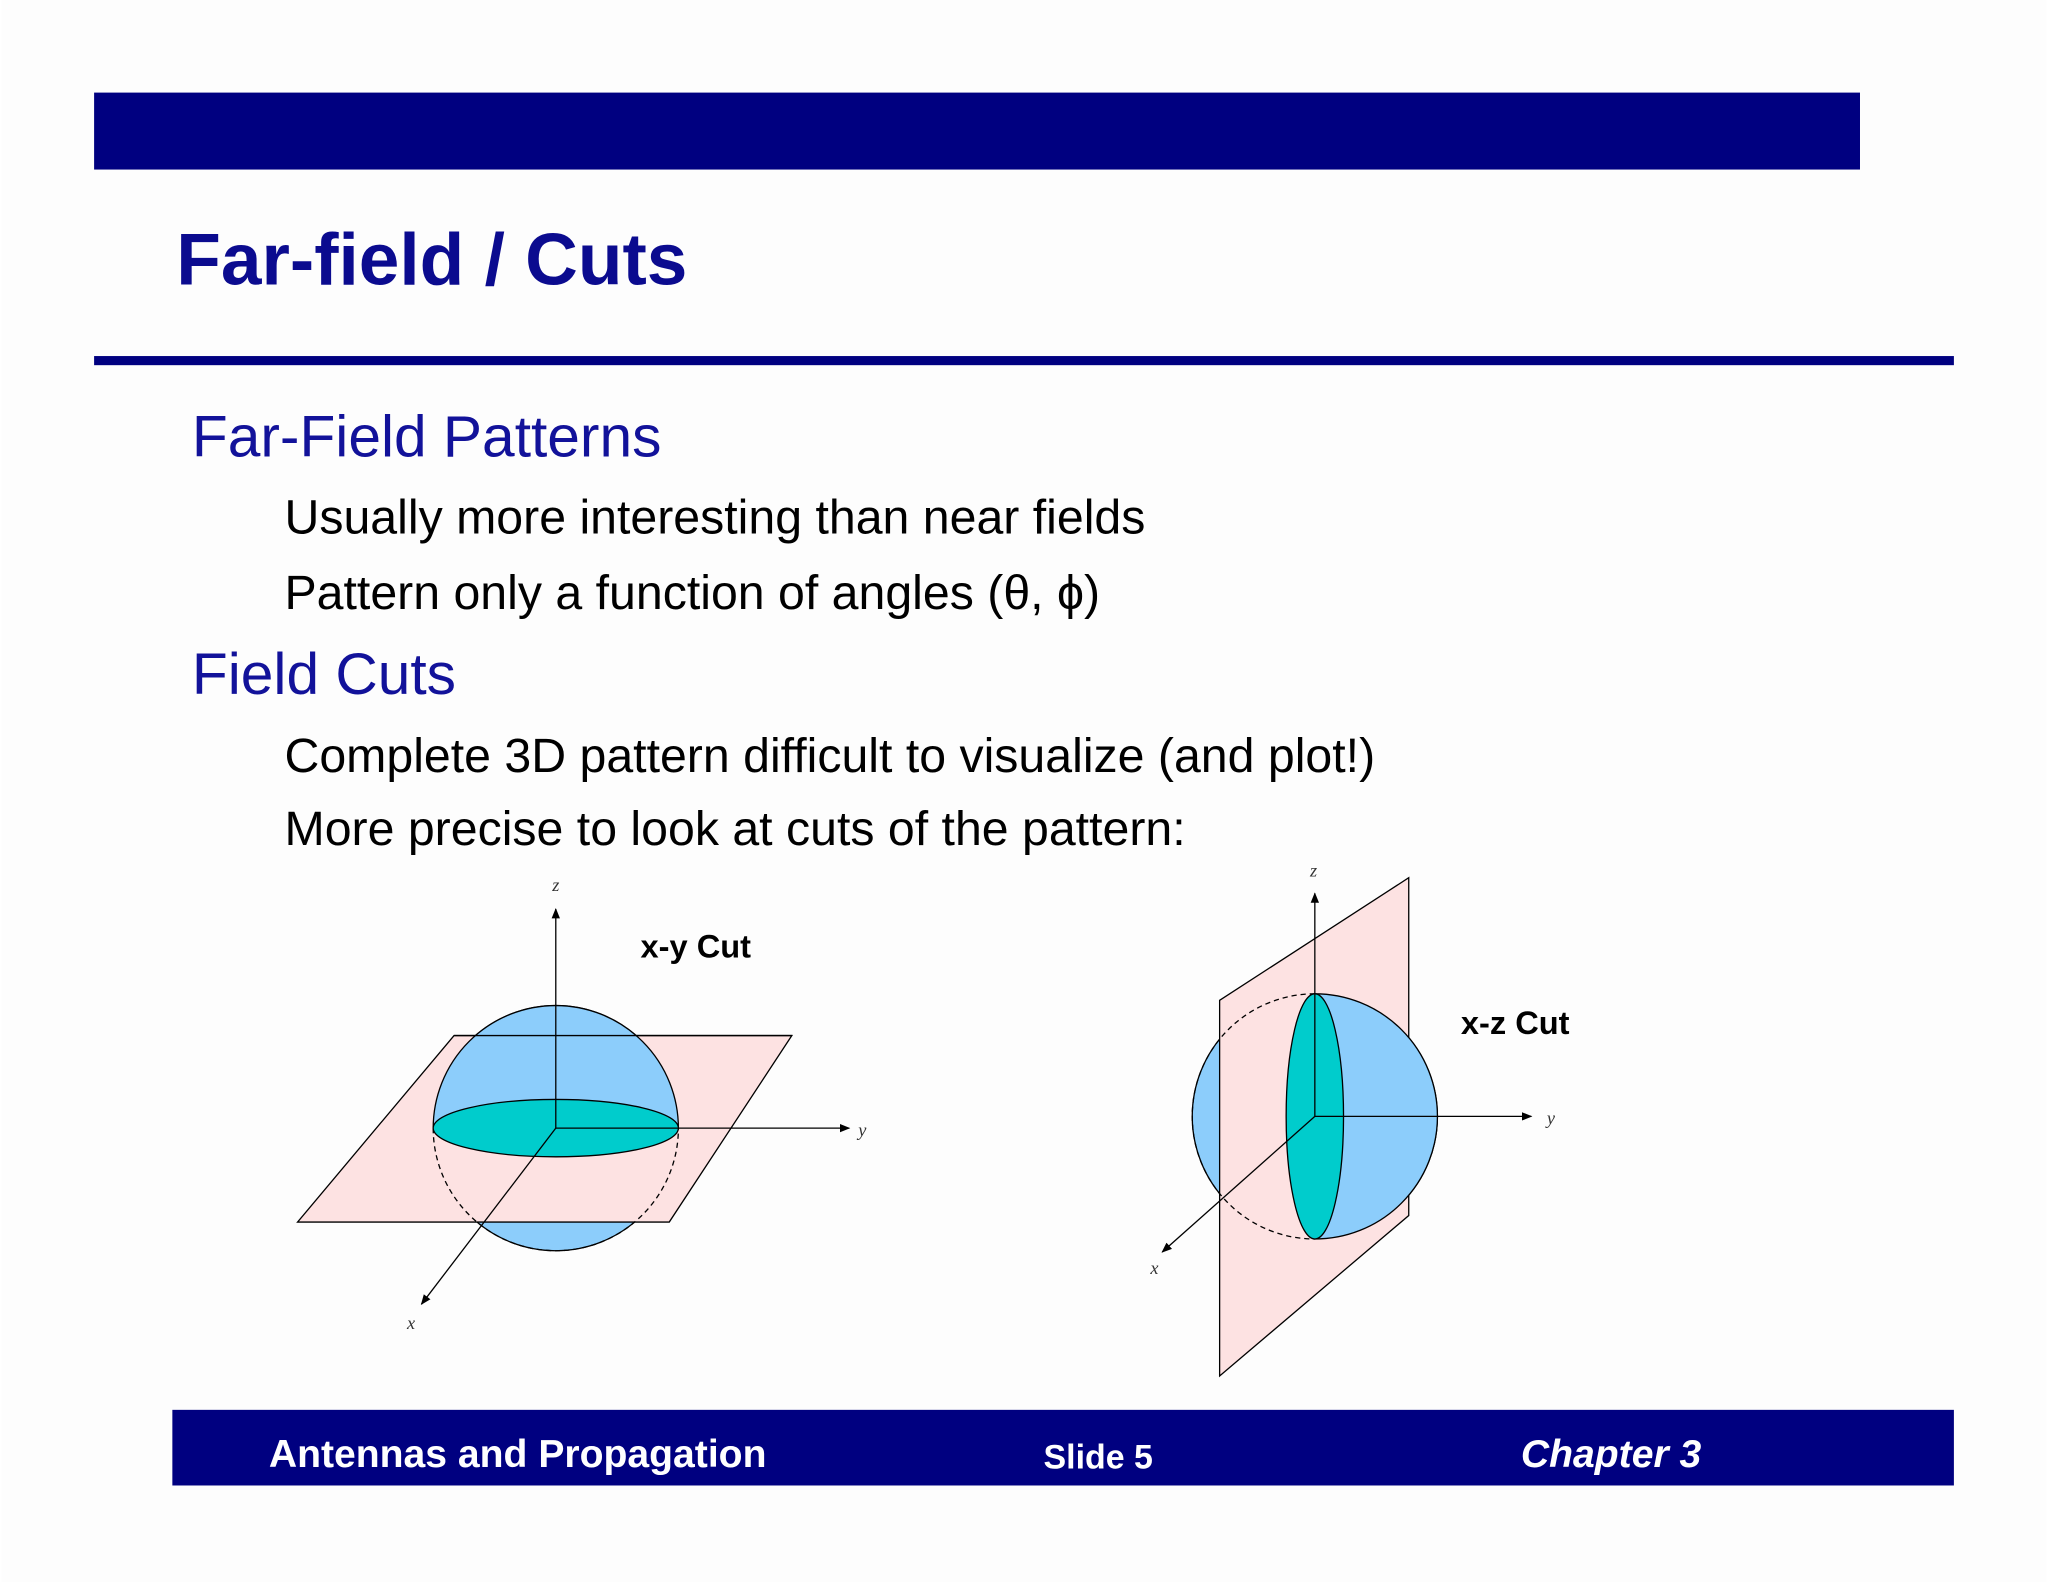 This screenshot has height=1582, width=2048. Describe the element at coordinates (518, 1454) in the screenshot. I see `footer-left: Antennas and Propagation` at that location.